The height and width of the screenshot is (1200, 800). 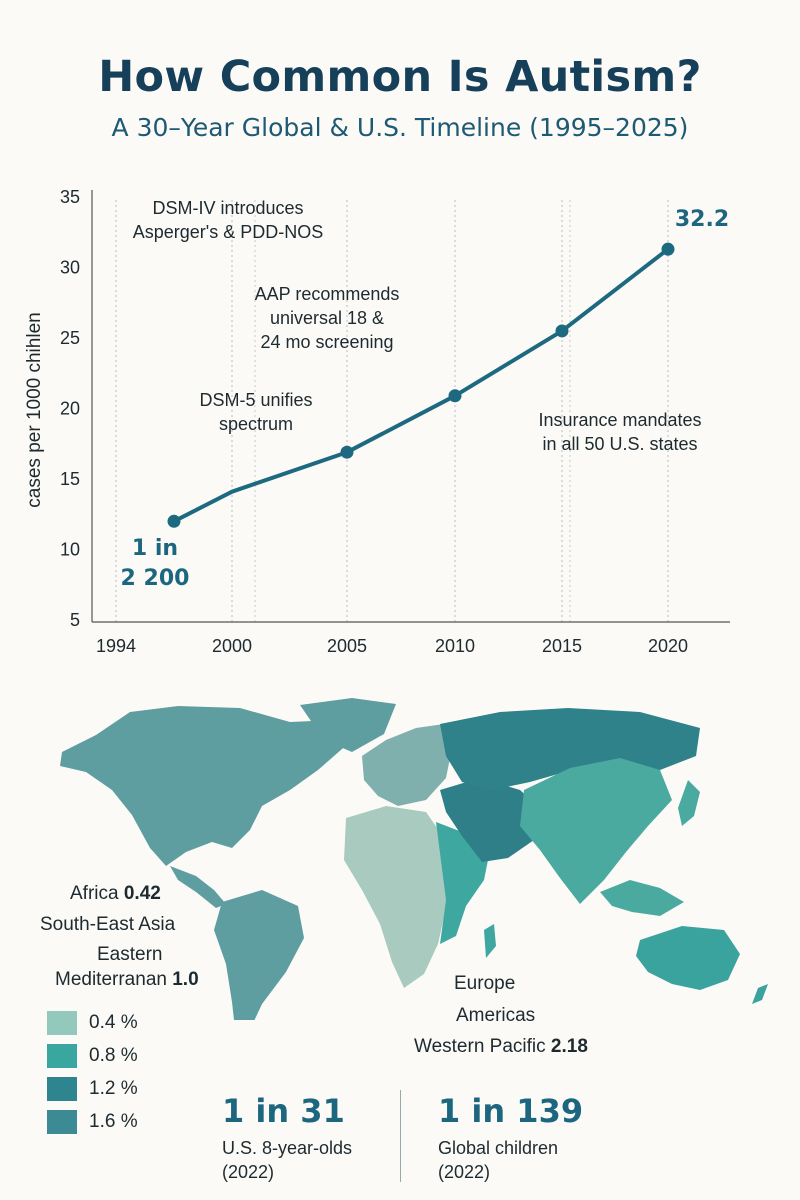 What do you see at coordinates (255, 400) in the screenshot?
I see `chart-annotation-line: DSM-5 unifies` at bounding box center [255, 400].